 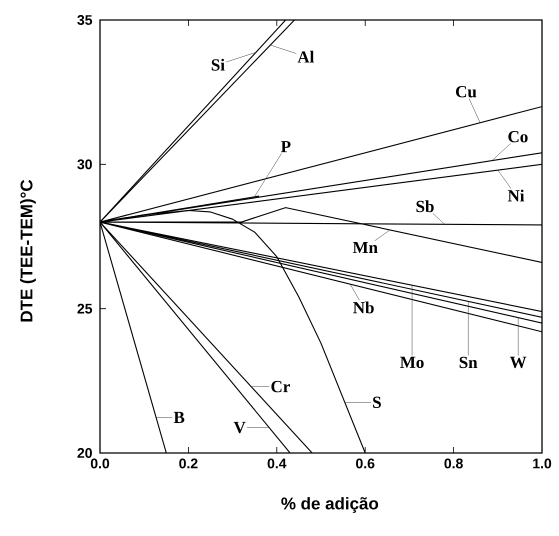 What do you see at coordinates (277, 463) in the screenshot?
I see `x-tick-label: 0.4` at bounding box center [277, 463].